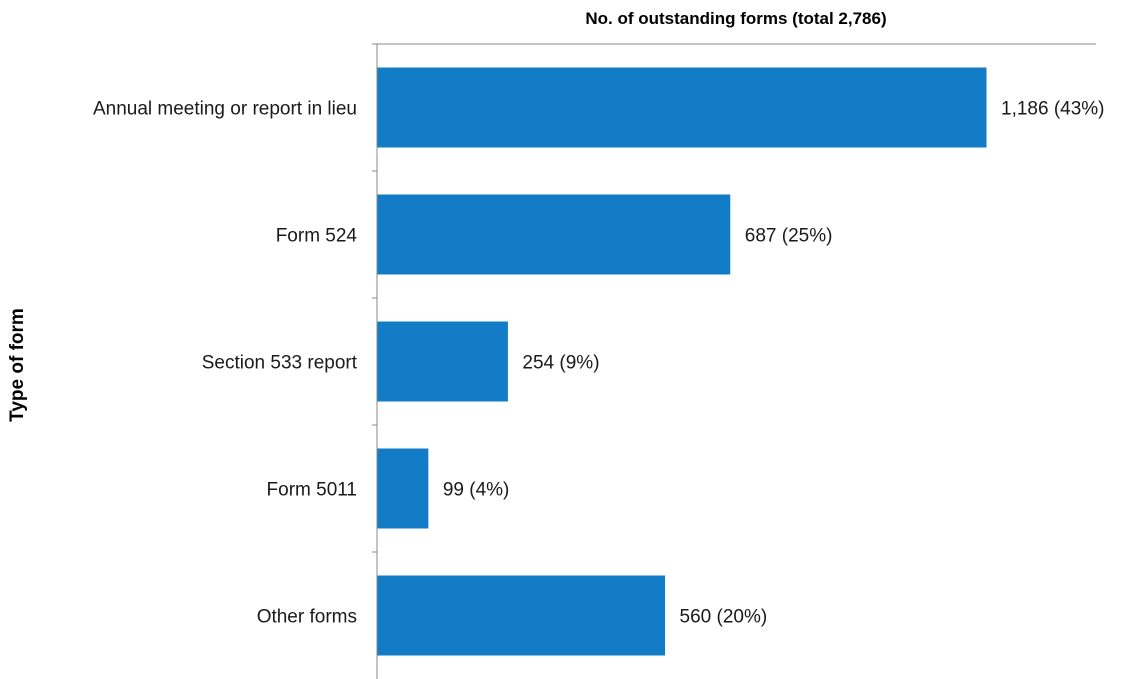  Describe the element at coordinates (317, 236) in the screenshot. I see `category-label: Form 524` at that location.